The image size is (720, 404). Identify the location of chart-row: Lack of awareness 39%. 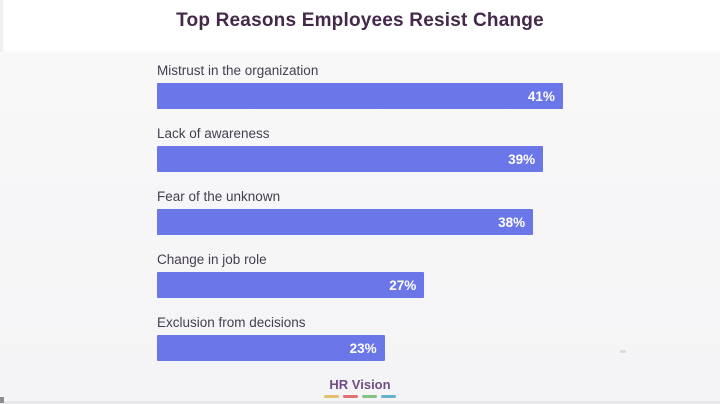
(372, 148).